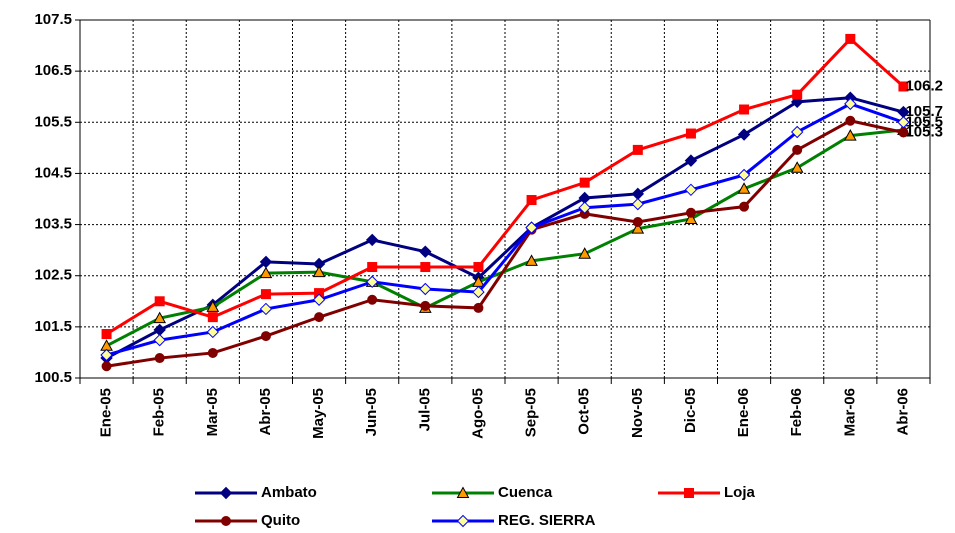 The width and height of the screenshot is (955, 533). I want to click on y-tick-label: 102.5, so click(53, 275).